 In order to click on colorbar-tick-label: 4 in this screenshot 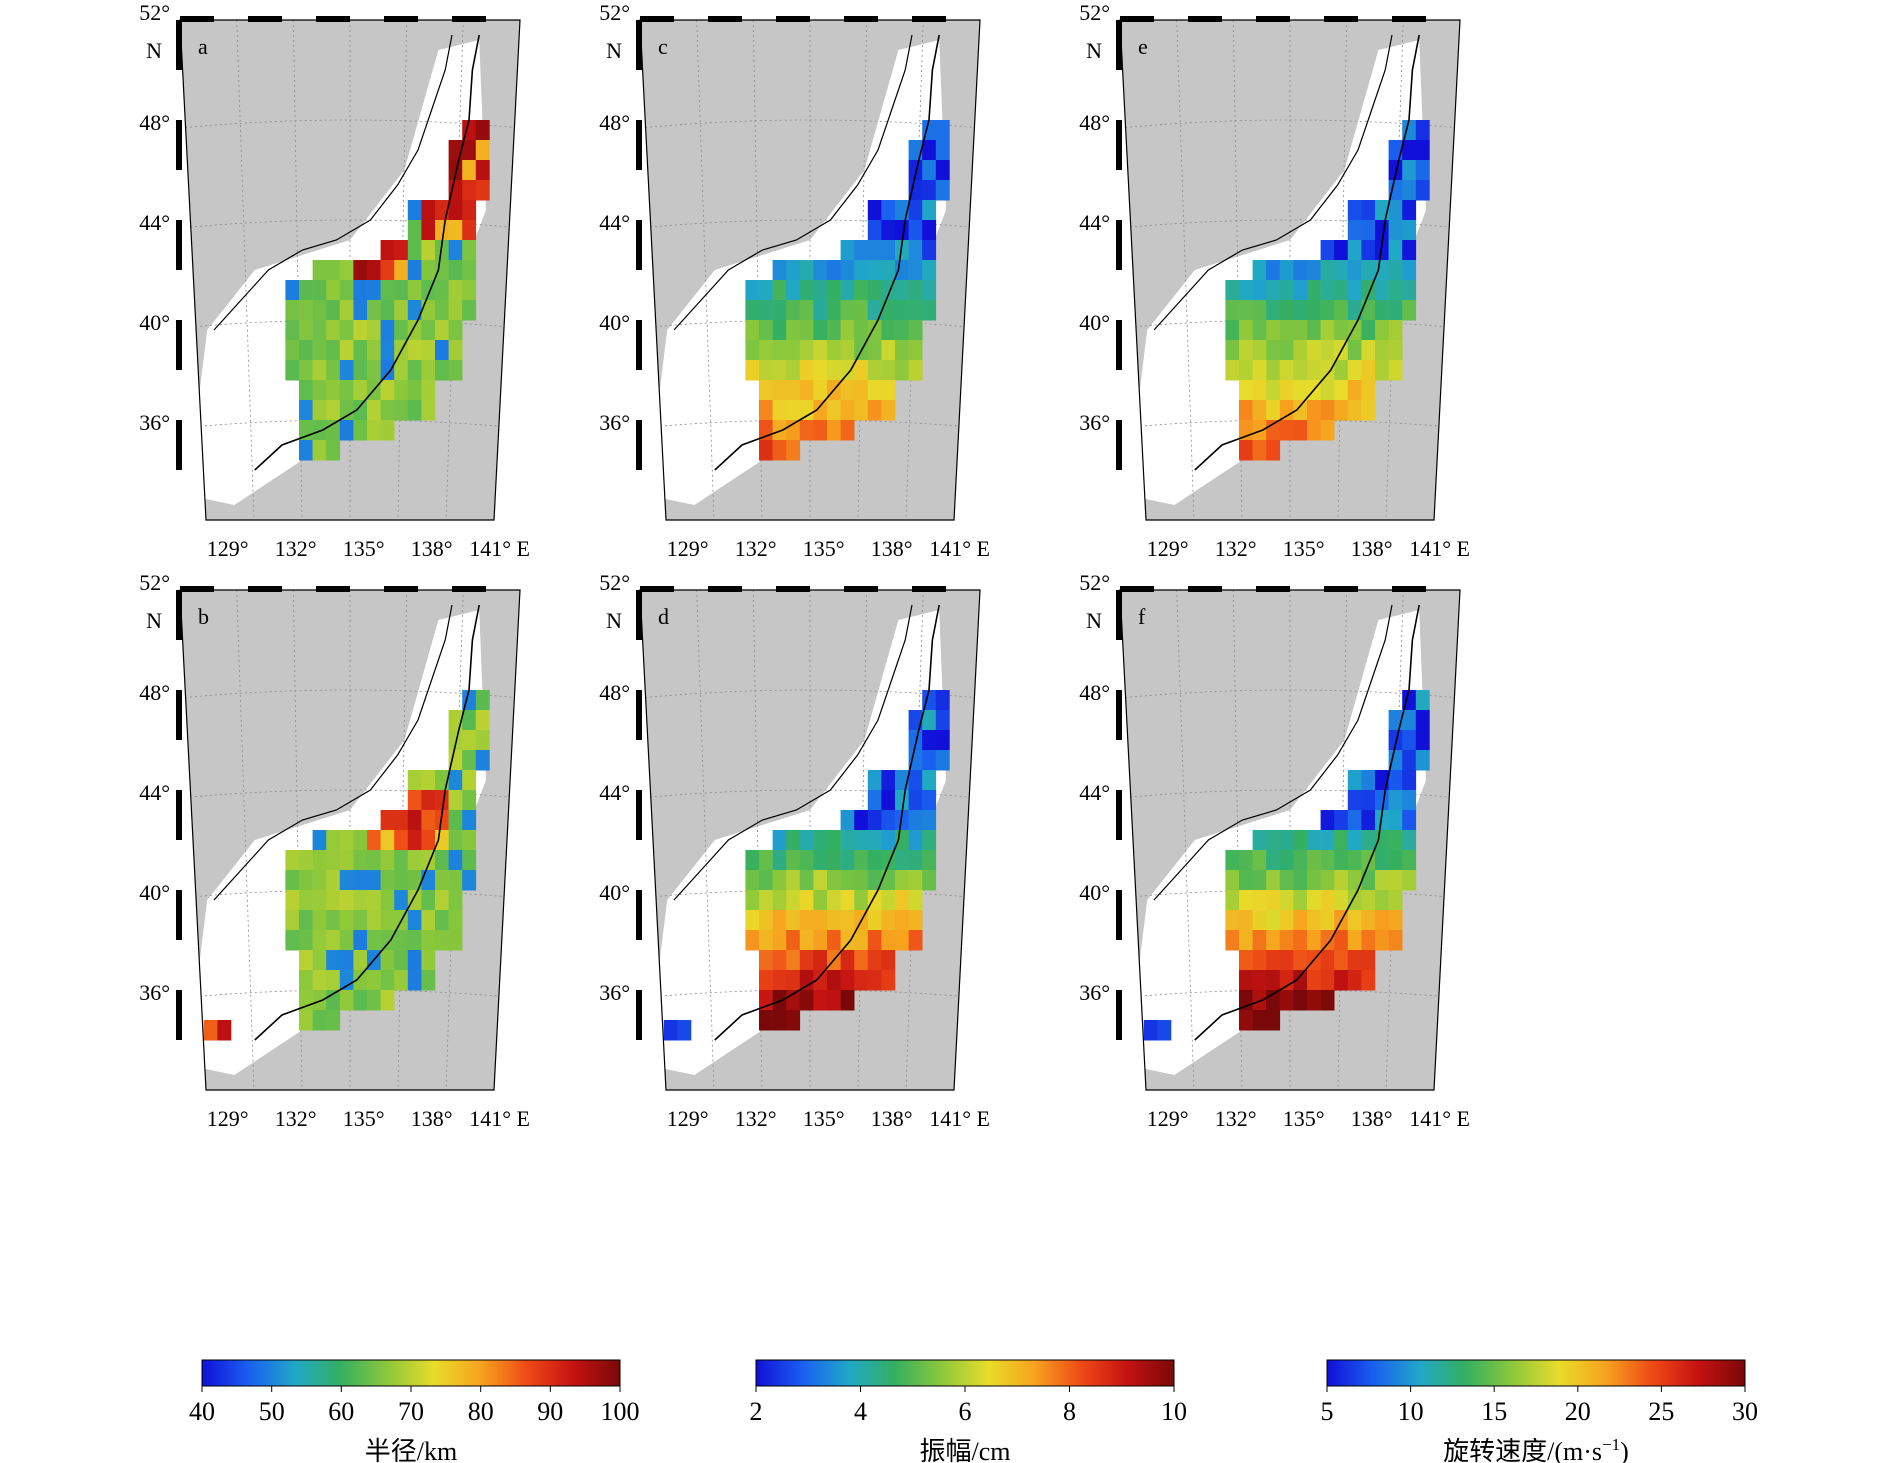, I will do `click(860, 1411)`.